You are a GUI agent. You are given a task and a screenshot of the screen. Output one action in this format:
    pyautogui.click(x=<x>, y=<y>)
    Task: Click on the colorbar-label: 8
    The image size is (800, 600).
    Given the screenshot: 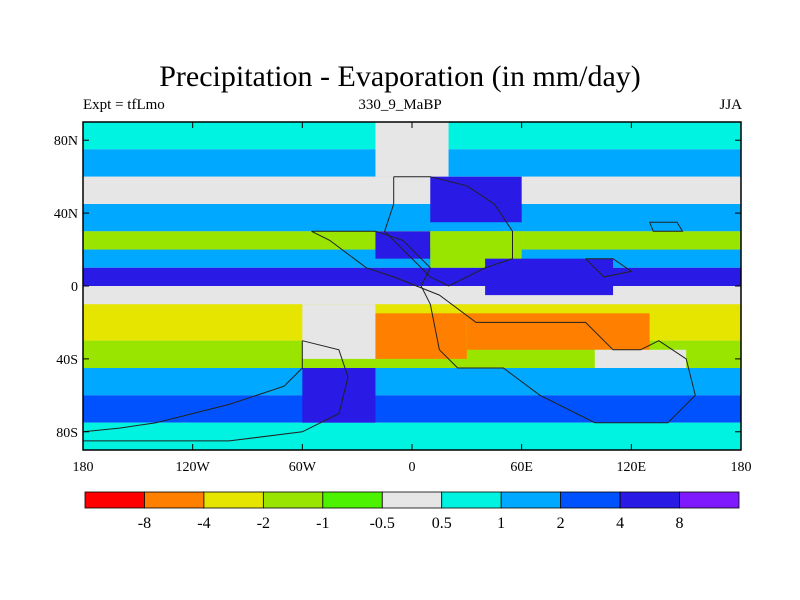 What is the action you would take?
    pyautogui.click(x=680, y=523)
    